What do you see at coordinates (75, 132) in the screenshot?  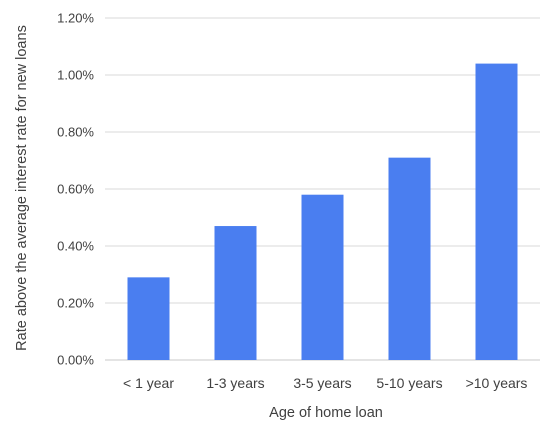 I see `y-tick-label: 0.80%` at bounding box center [75, 132].